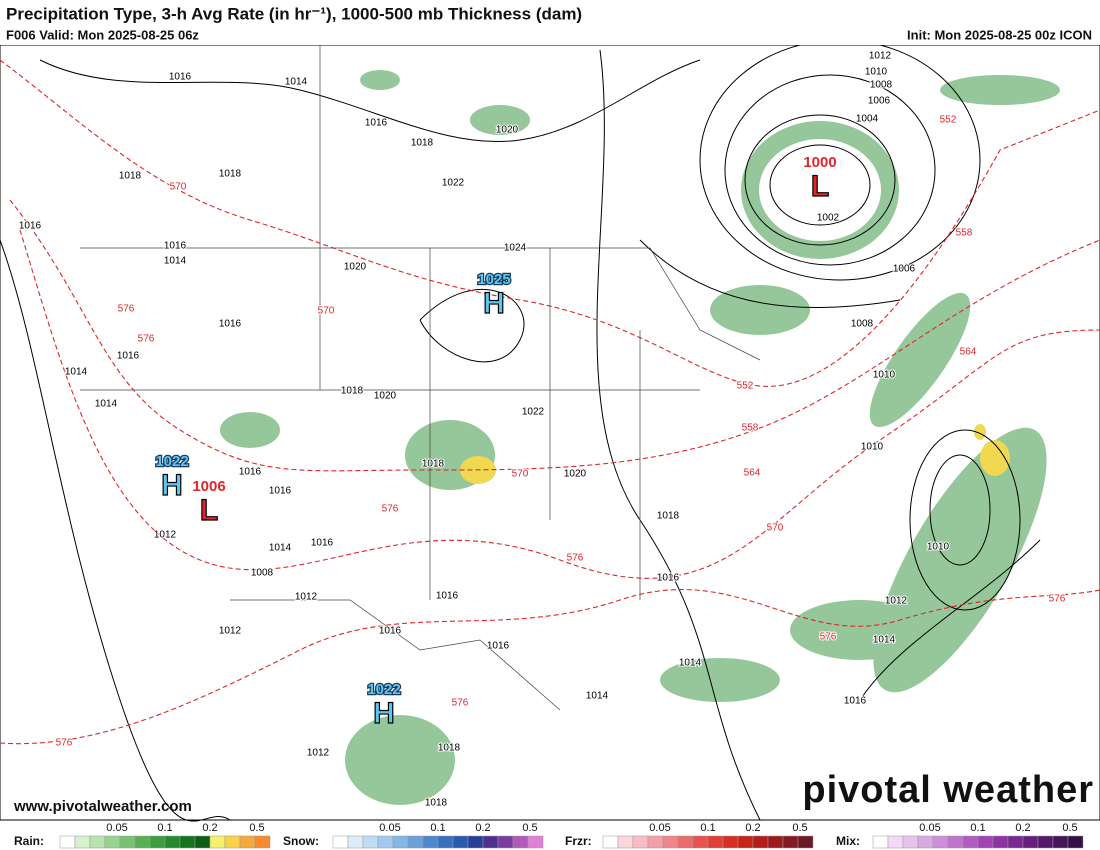 The height and width of the screenshot is (850, 1100). Describe the element at coordinates (948, 120) in the screenshot. I see `thickness-label: 552` at that location.